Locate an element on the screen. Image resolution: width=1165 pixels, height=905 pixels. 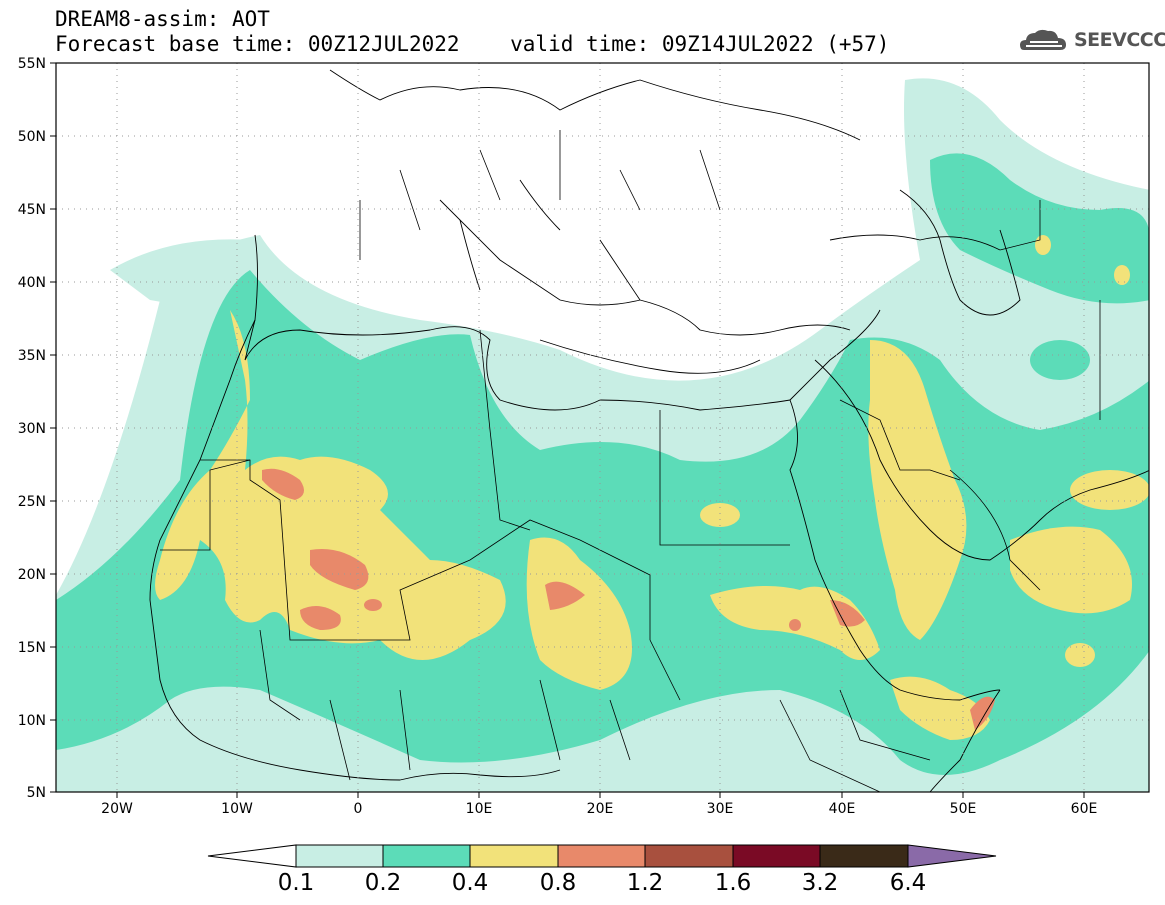
lat-tick: 30N is located at coordinates (32, 429).